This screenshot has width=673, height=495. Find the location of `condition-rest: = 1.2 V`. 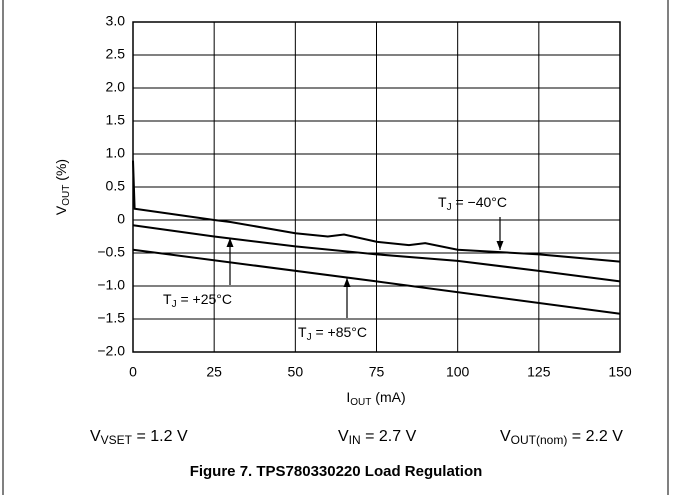

condition-rest: = 1.2 V is located at coordinates (160, 436).